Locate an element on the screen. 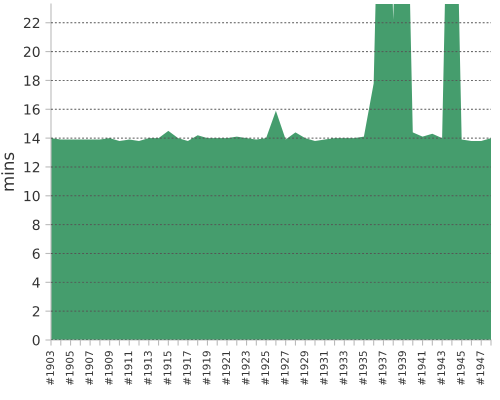  x-tick-label: #1907 is located at coordinates (89, 368).